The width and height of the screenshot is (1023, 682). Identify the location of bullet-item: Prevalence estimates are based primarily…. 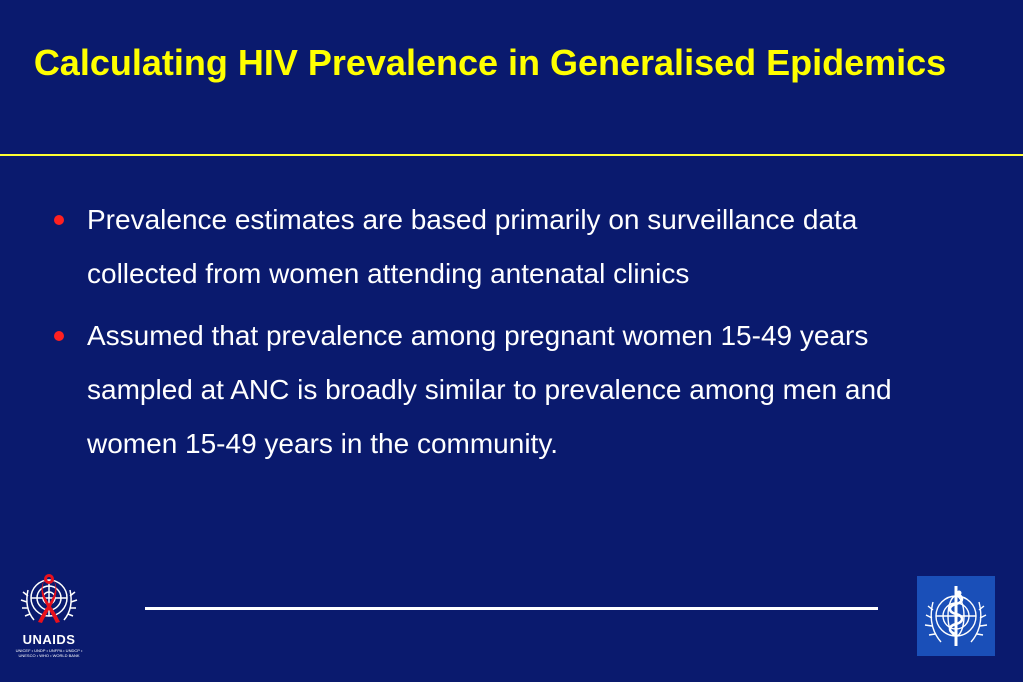
(480, 247).